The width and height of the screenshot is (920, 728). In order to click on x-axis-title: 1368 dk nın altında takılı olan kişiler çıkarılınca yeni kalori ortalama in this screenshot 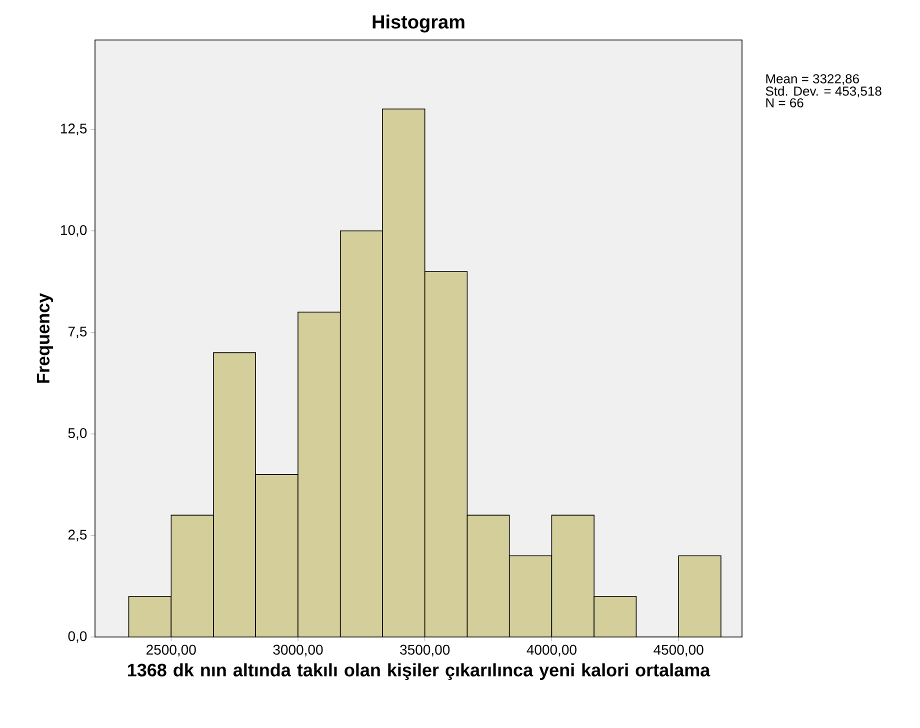, I will do `click(419, 671)`.